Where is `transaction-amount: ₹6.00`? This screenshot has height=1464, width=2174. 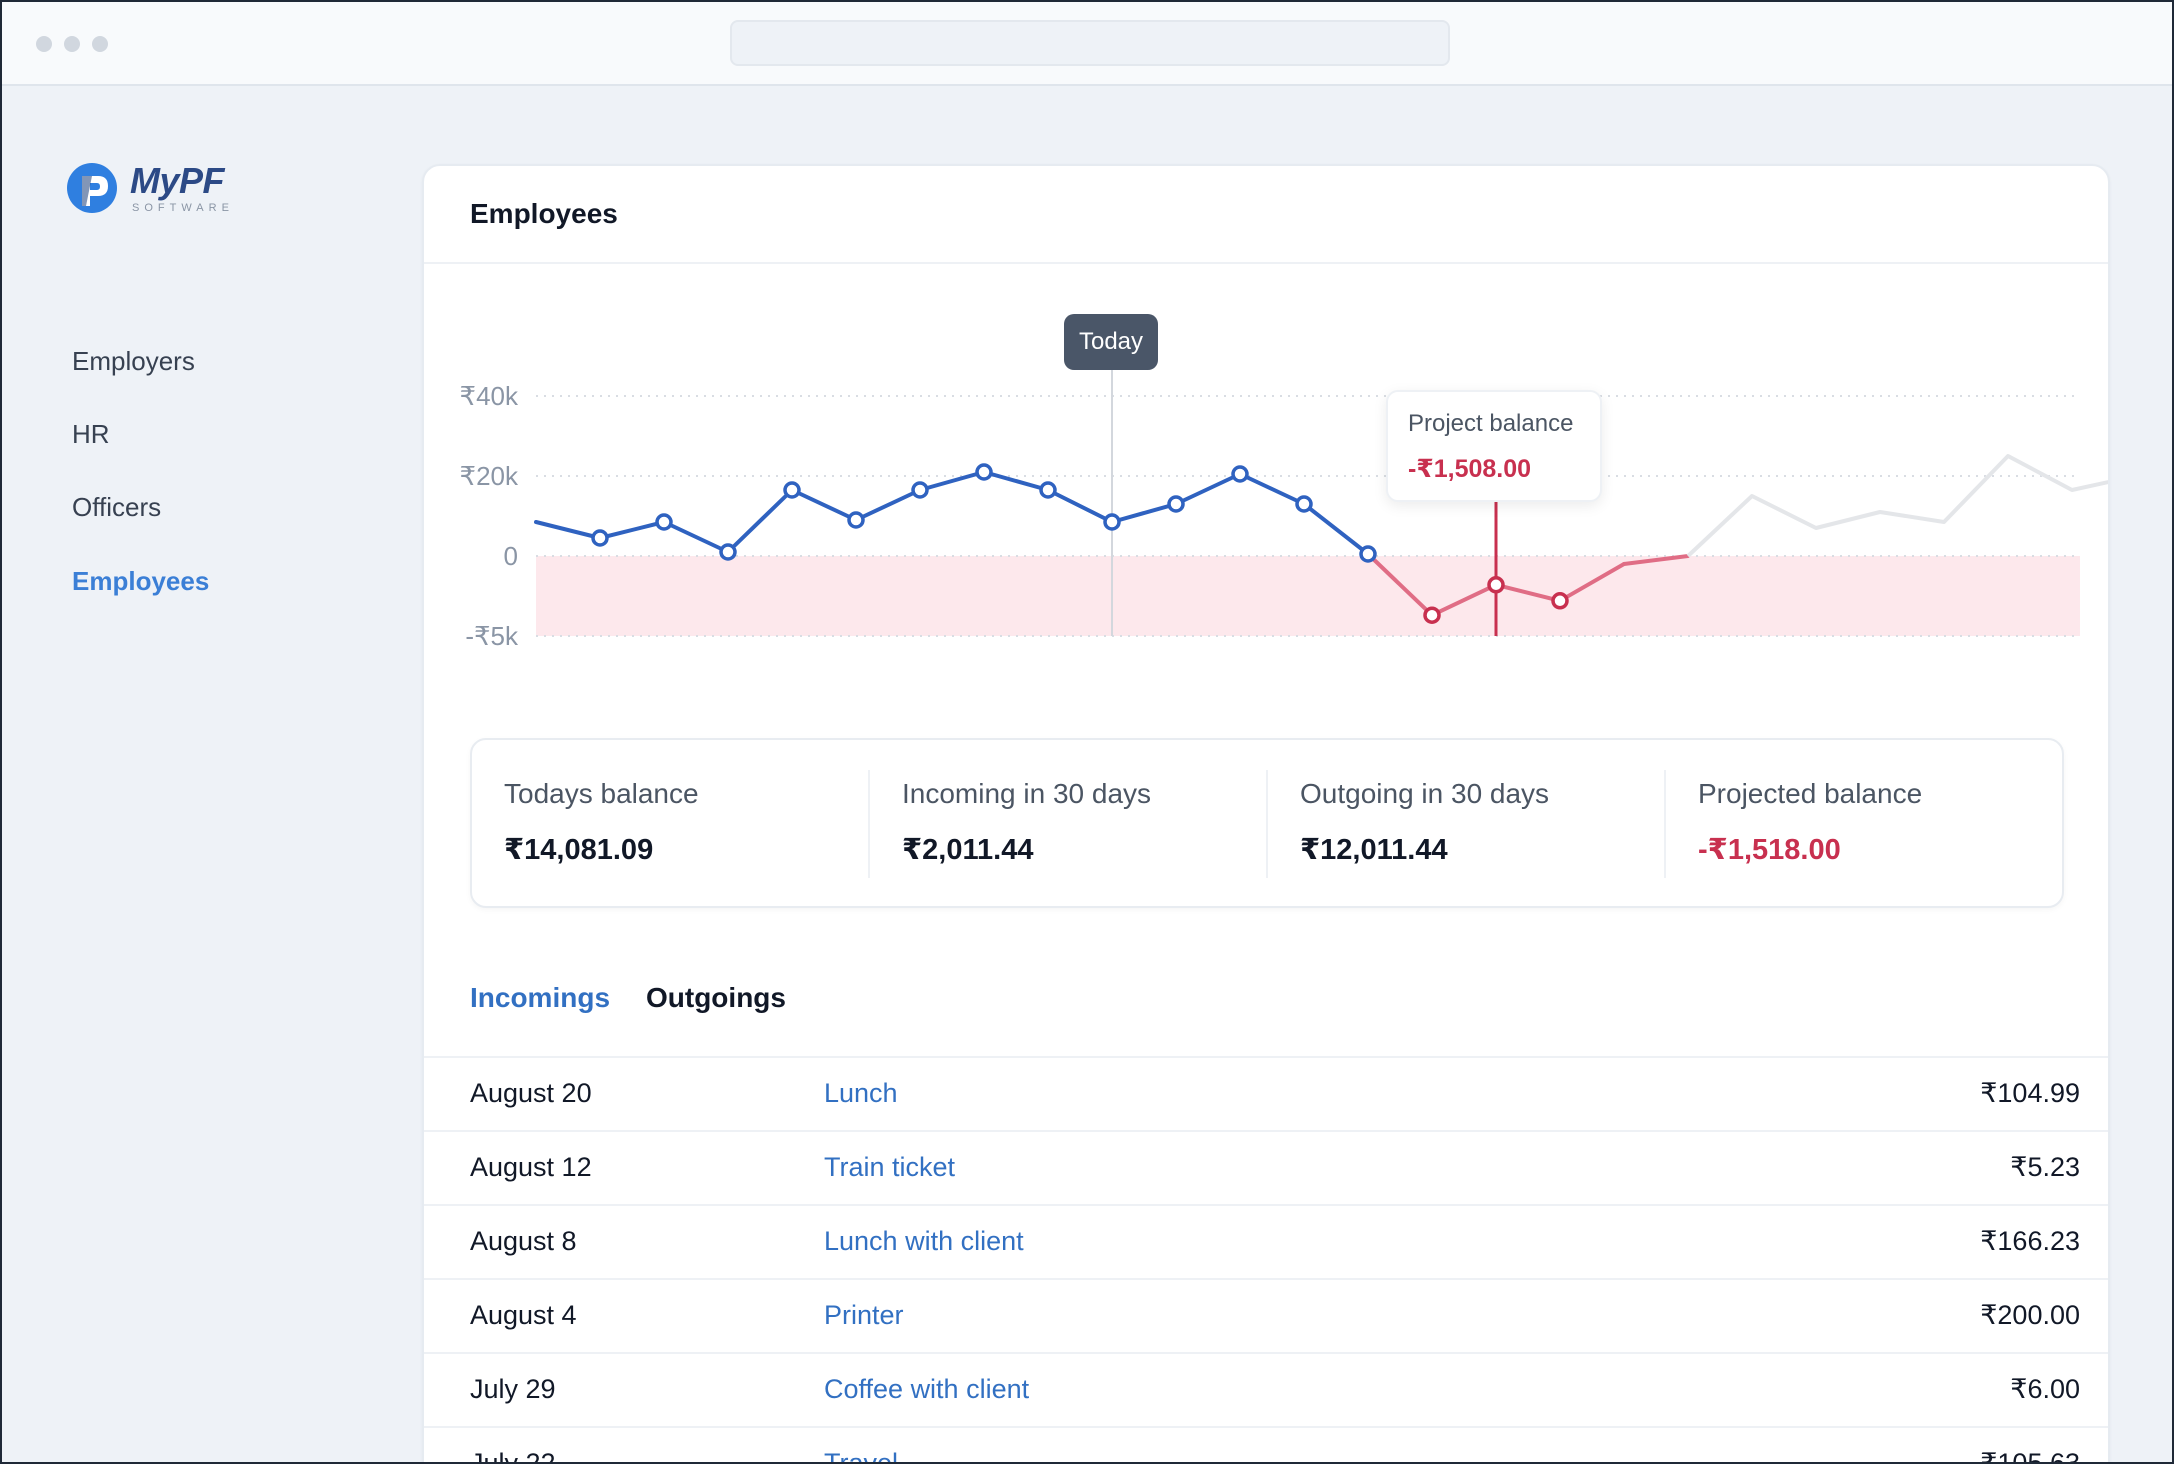
transaction-amount: ₹6.00 is located at coordinates (2045, 1389).